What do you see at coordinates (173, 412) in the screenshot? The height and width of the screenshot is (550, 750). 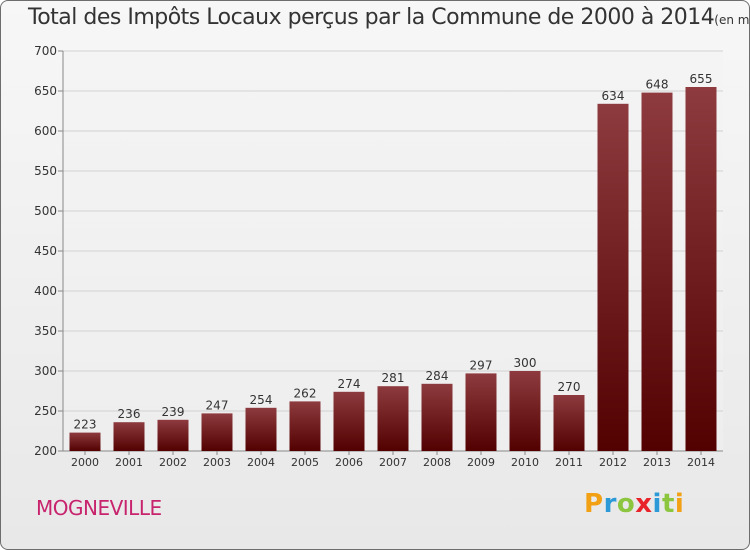 I see `bar-value-label: 239` at bounding box center [173, 412].